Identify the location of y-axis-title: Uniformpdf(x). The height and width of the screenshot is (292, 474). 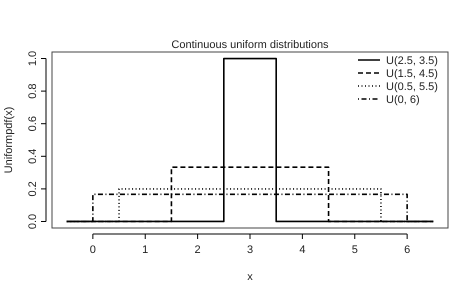
(9, 140).